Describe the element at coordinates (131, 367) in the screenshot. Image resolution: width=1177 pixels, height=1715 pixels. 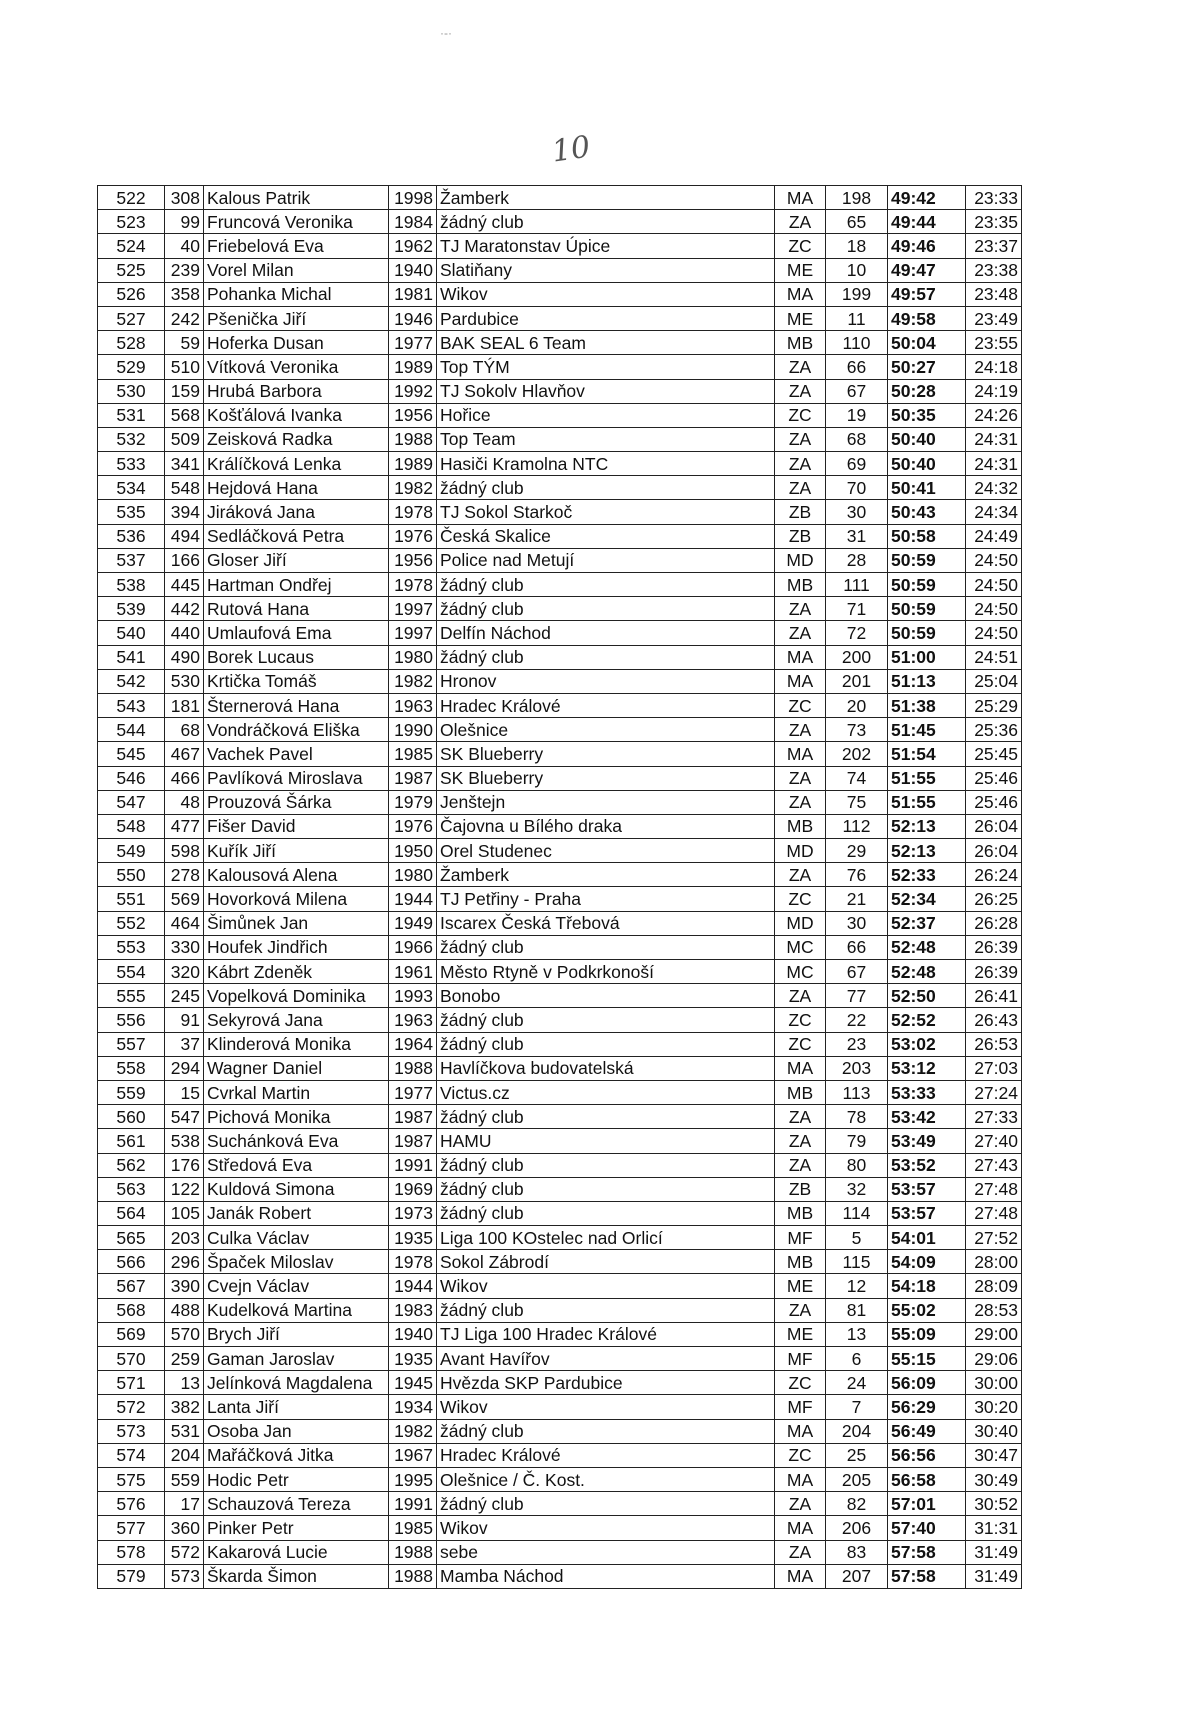
I see `position-cell: 529` at that location.